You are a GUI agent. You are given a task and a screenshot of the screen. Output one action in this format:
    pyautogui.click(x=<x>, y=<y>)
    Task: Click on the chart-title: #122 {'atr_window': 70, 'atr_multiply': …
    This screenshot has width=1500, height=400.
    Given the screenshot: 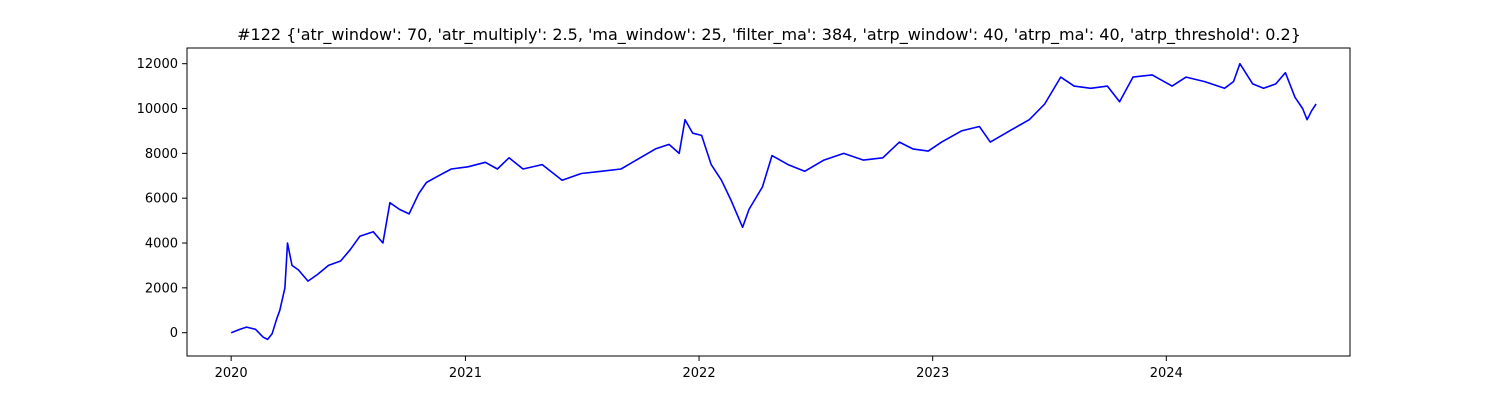 What is the action you would take?
    pyautogui.click(x=769, y=35)
    